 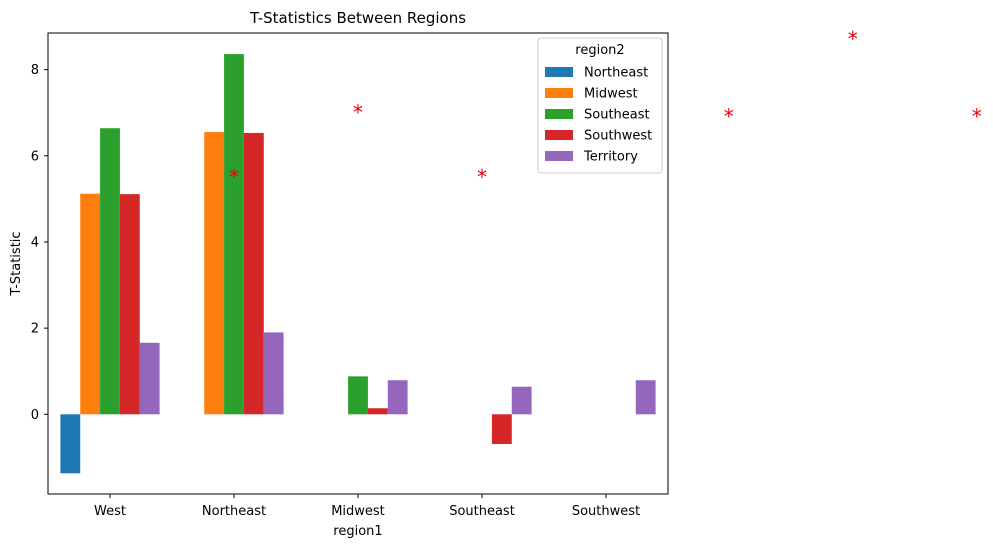 I want to click on legend-label-northeast: Northeast, so click(x=616, y=73).